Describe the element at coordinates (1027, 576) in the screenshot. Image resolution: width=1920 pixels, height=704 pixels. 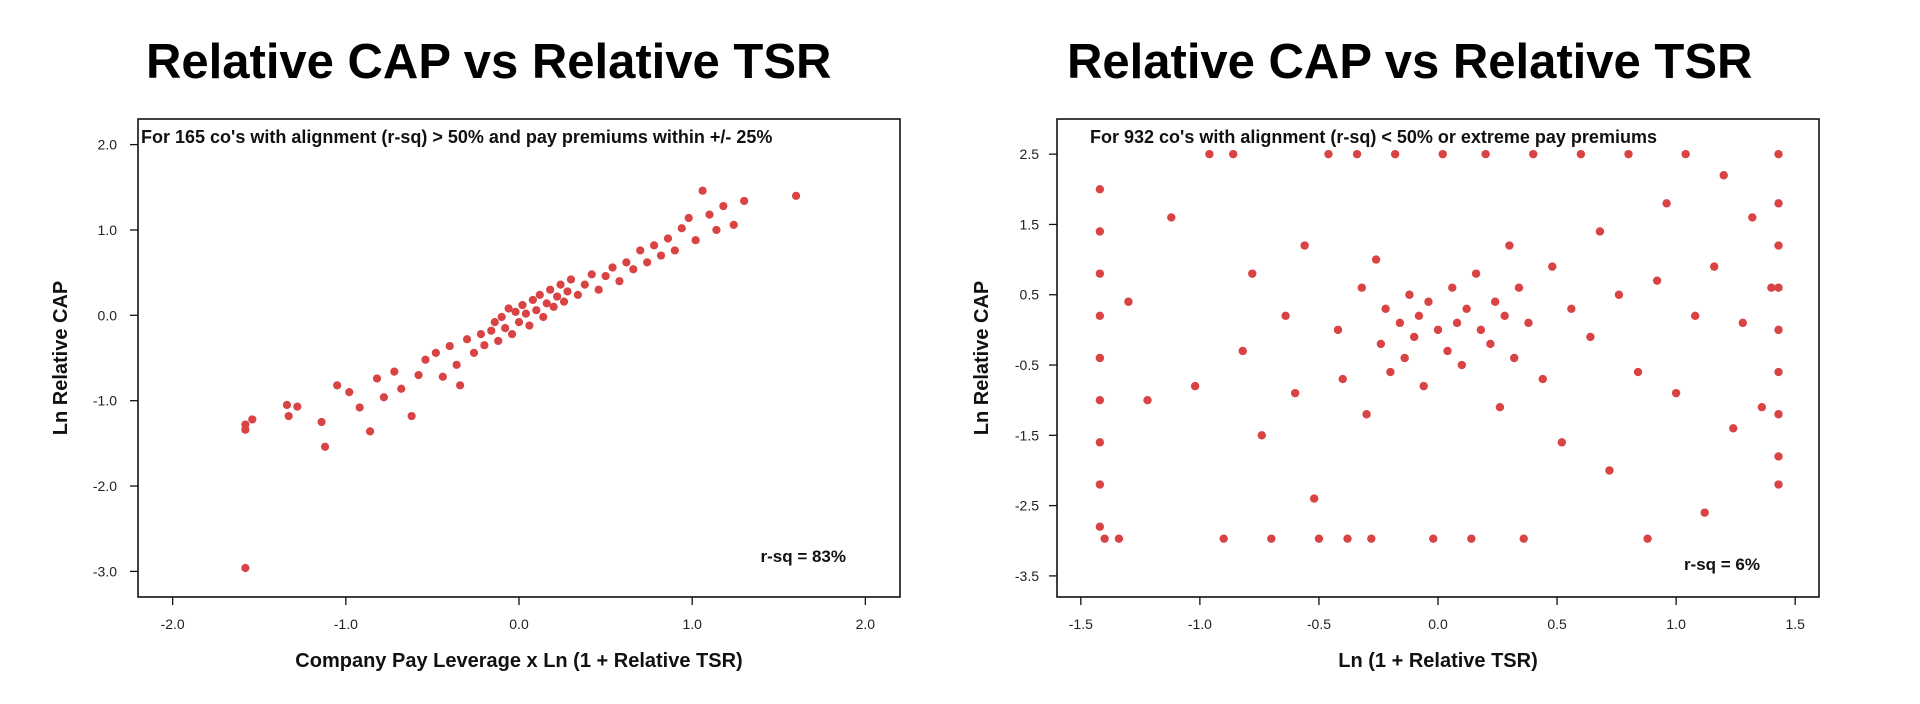
I see `y-tick-label: -3.5` at that location.